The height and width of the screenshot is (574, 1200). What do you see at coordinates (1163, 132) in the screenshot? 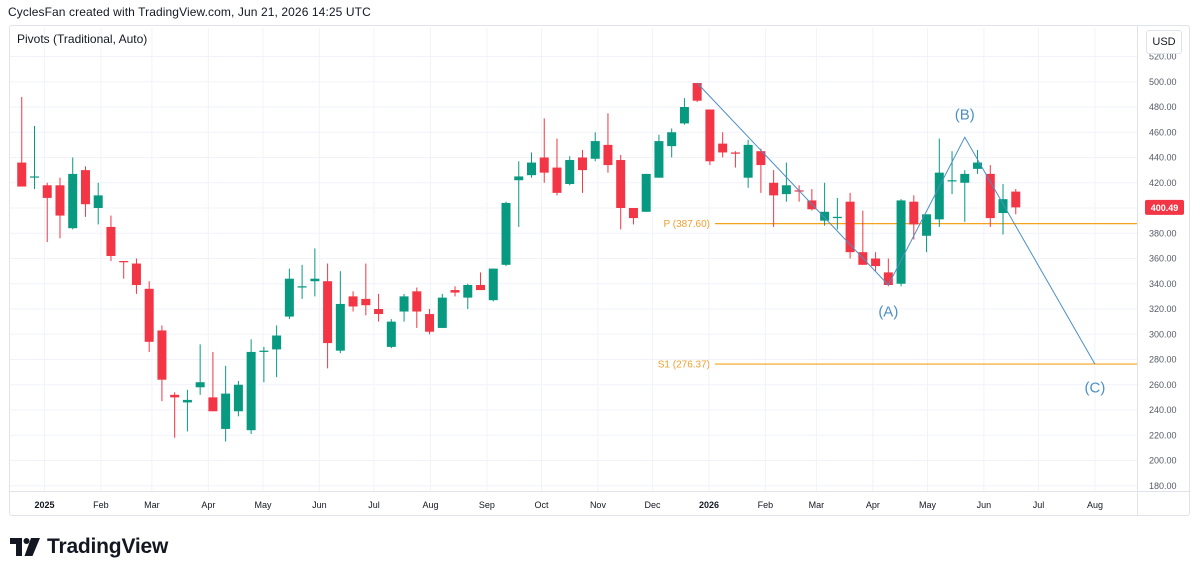
I see `y-tick-label: 460.00` at bounding box center [1163, 132].